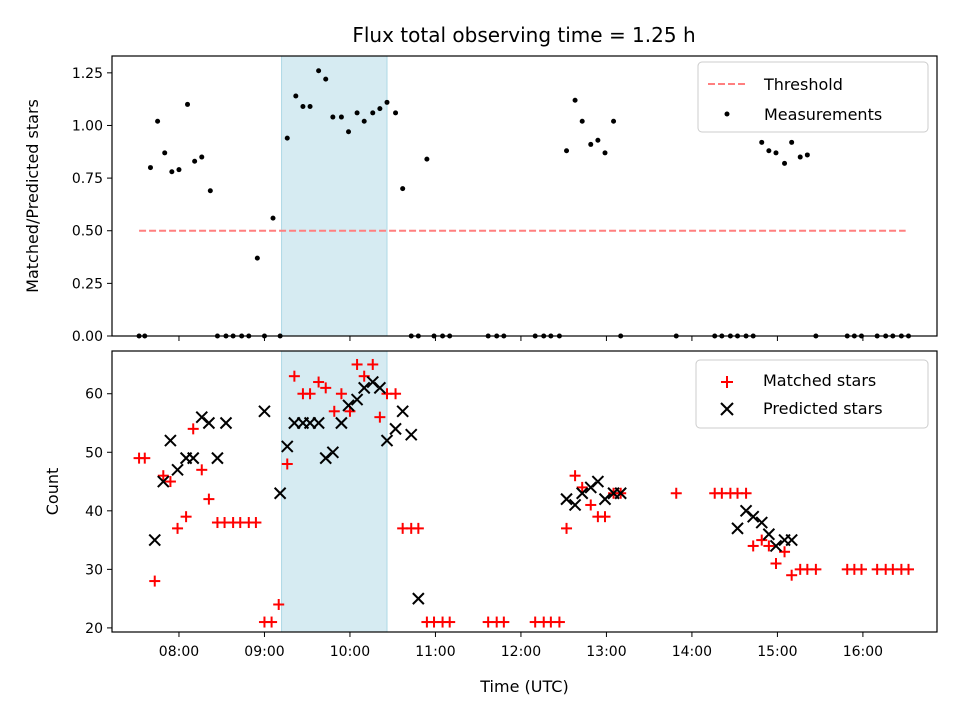 This screenshot has width=960, height=720. Describe the element at coordinates (87, 126) in the screenshot. I see `y-tick-label: 1.00` at that location.